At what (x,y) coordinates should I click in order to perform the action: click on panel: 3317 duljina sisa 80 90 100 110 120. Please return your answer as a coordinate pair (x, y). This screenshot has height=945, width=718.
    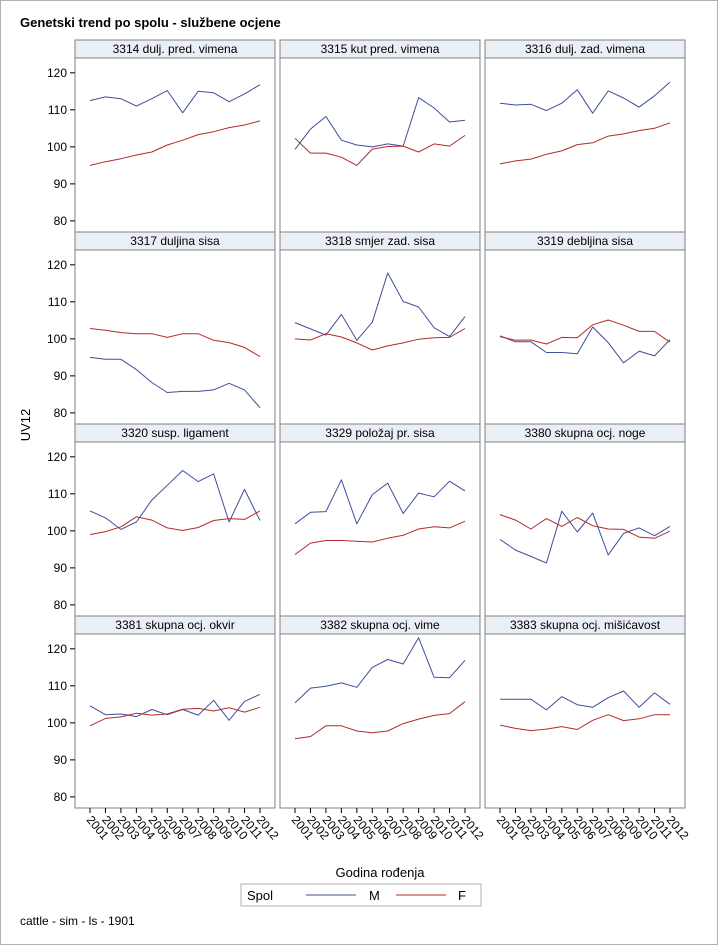
    Looking at the image, I should click on (161, 328).